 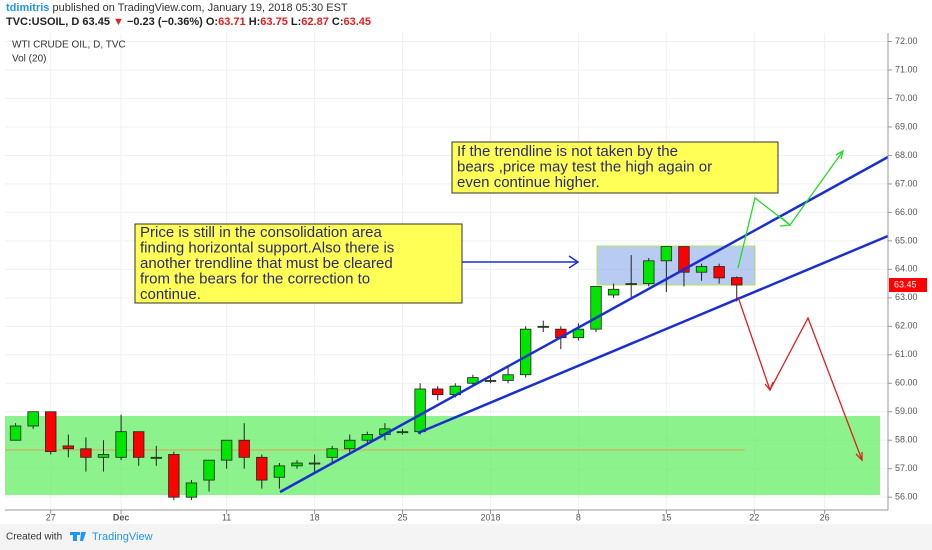 I want to click on y-tick-label: 72.00, so click(x=906, y=41).